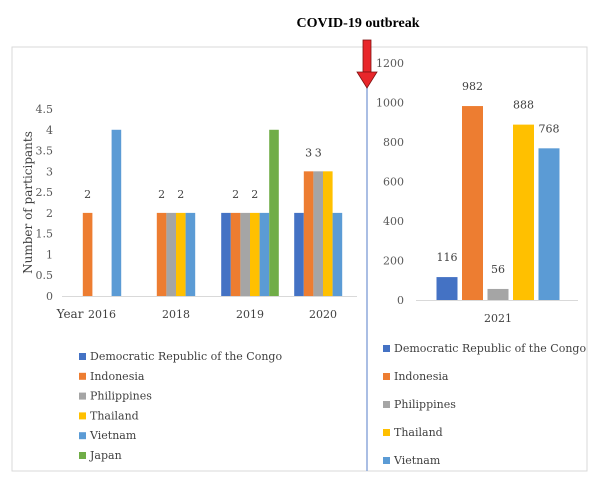 This screenshot has height=479, width=594. I want to click on x-axis-title: Year, so click(70, 314).